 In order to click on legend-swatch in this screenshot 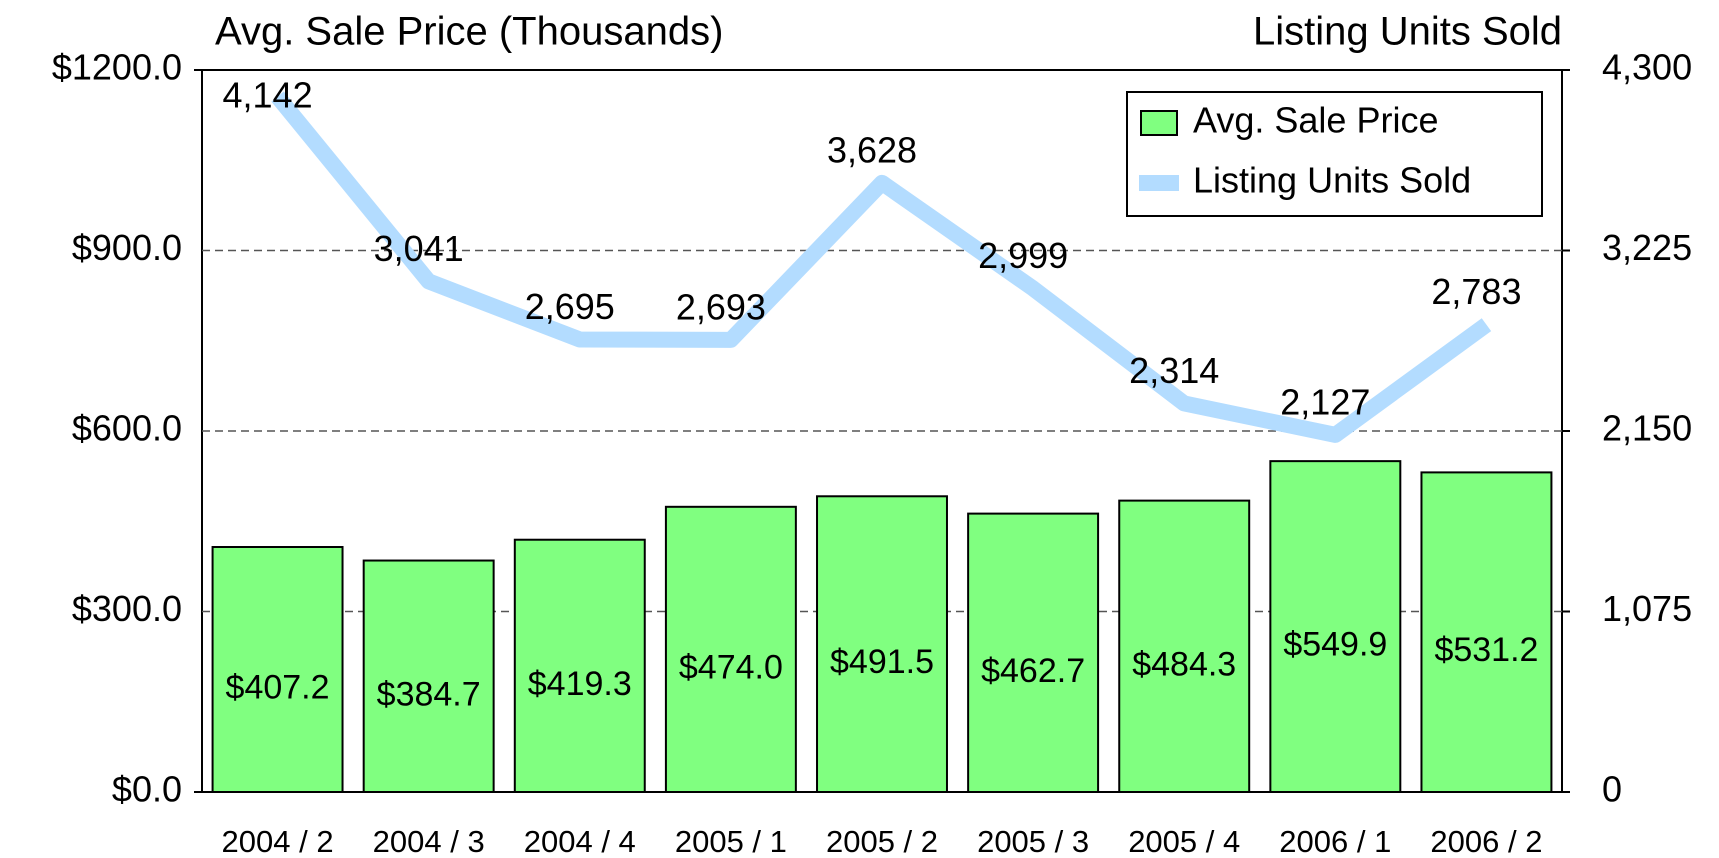, I will do `click(1159, 123)`.